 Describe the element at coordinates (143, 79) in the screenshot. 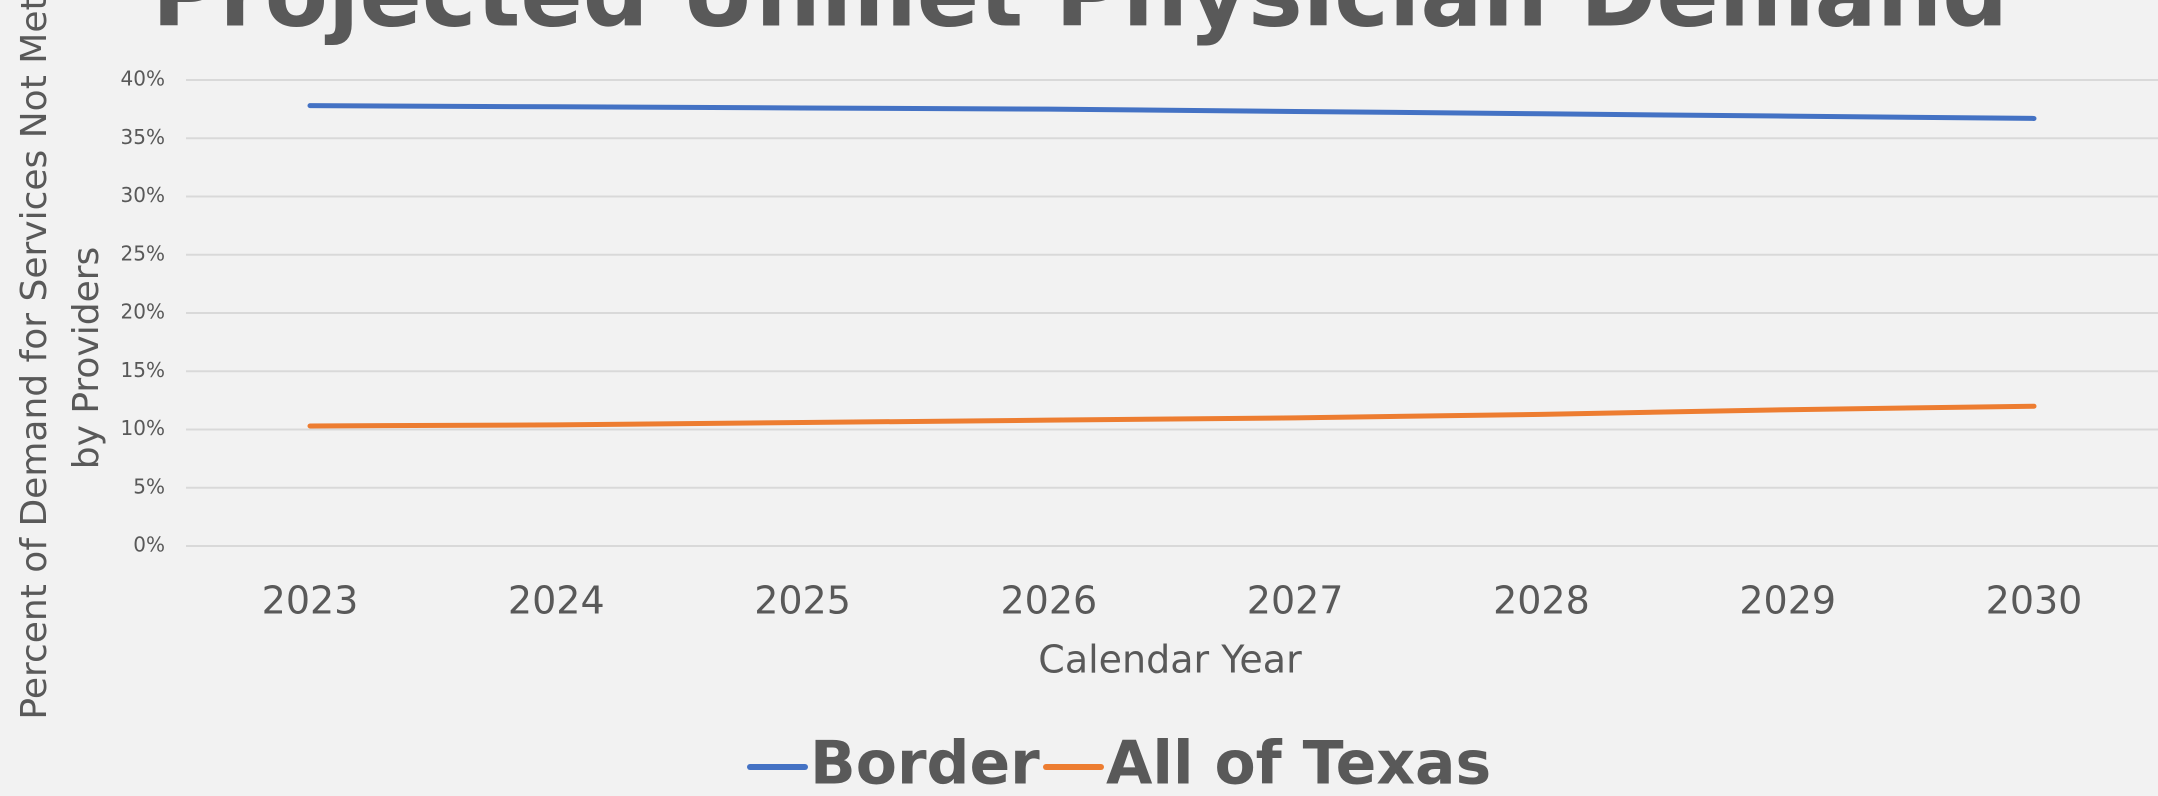

I see `y-tick-label: 40%` at that location.